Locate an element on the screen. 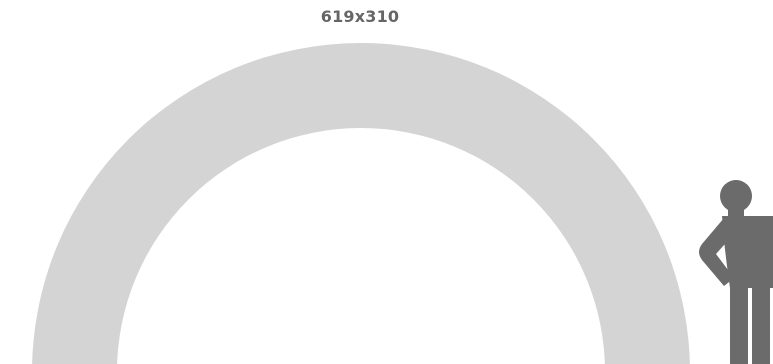 Image resolution: width=773 pixels, height=364 pixels. person-silhouette-icon is located at coordinates (736, 272).